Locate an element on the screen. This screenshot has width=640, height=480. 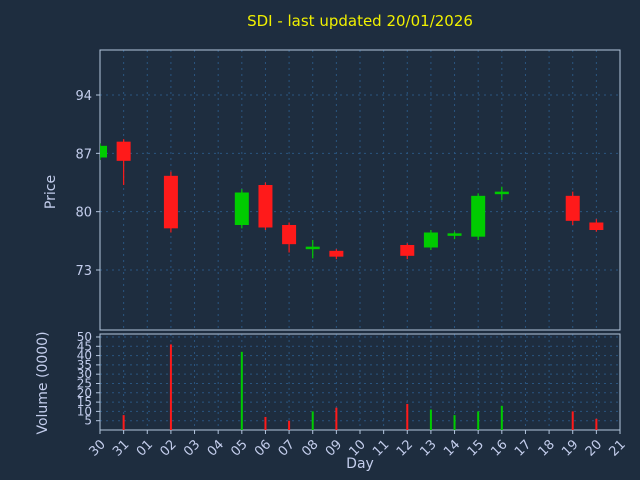
x-tick-label: 21 is located at coordinates (618, 448).